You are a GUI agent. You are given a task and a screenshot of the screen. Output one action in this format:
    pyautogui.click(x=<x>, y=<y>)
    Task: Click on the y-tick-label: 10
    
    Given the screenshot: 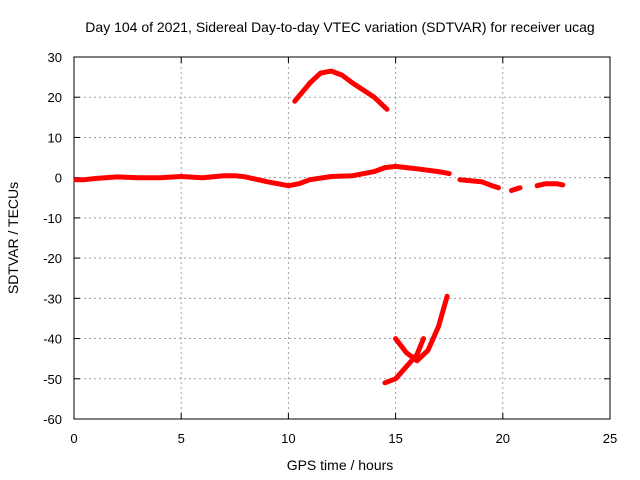 What is the action you would take?
    pyautogui.click(x=55, y=137)
    